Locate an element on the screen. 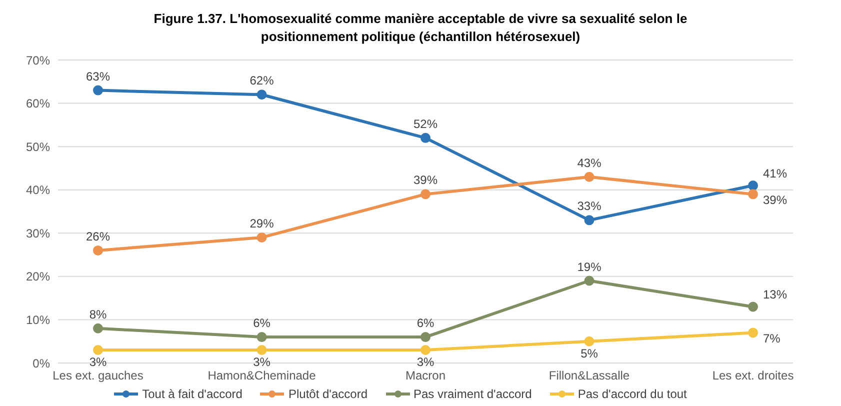 The width and height of the screenshot is (841, 406). data-label: 5% is located at coordinates (589, 353).